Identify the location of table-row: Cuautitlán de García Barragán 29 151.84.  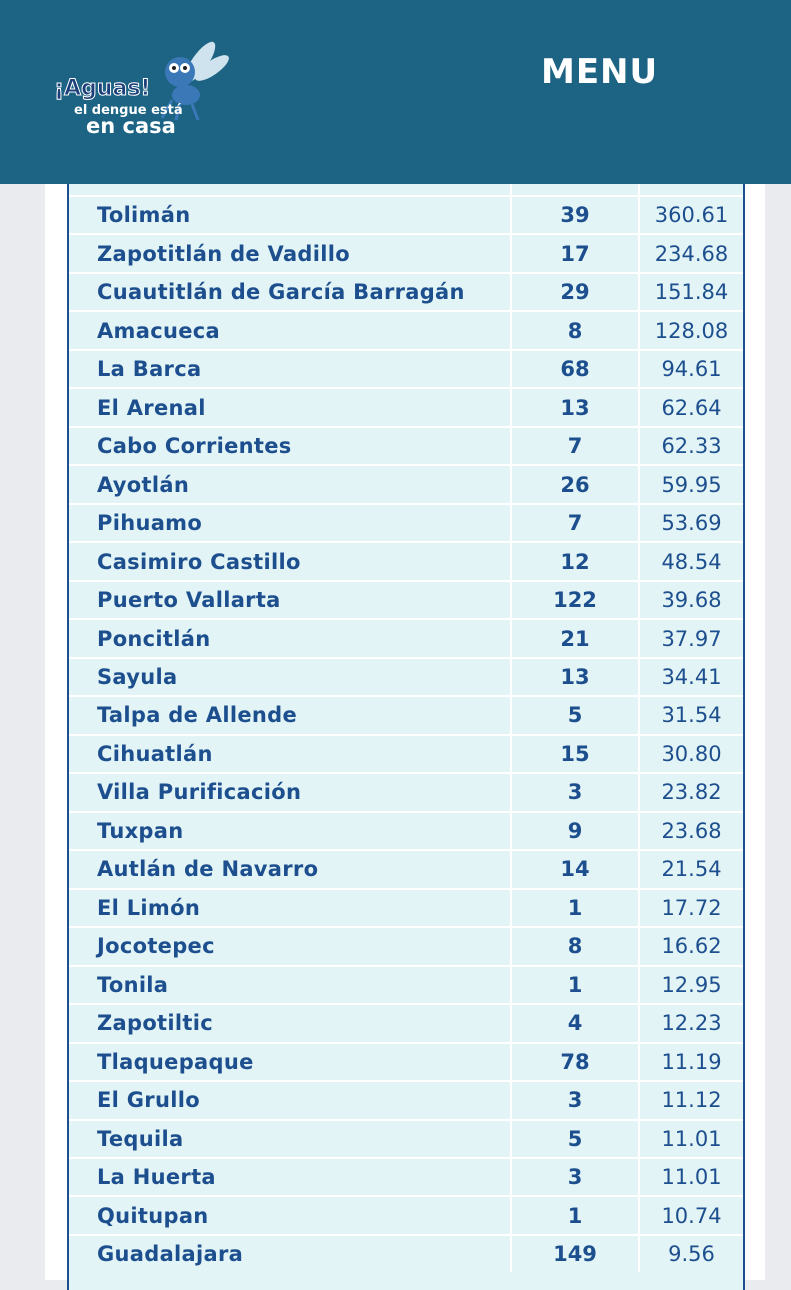
(406, 291).